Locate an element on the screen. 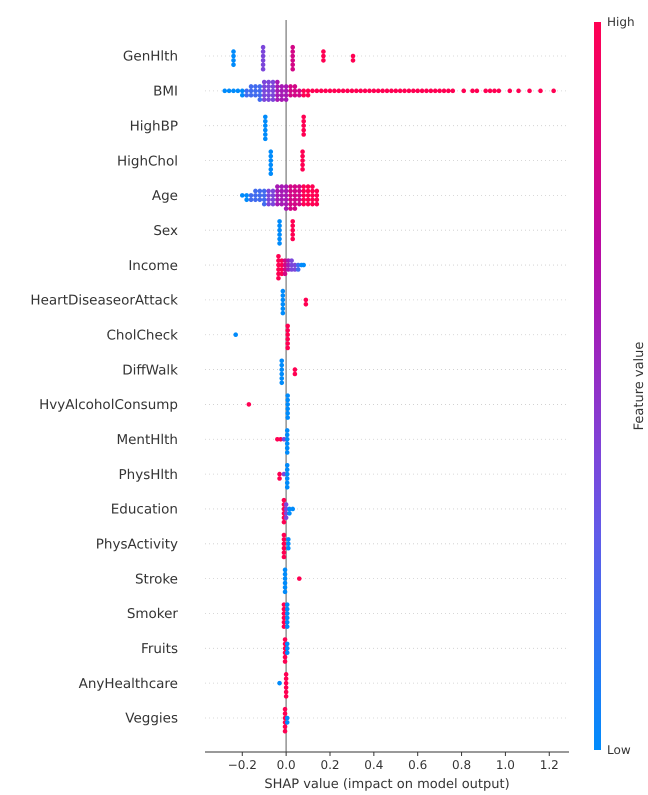 The image size is (648, 795). y-tick-label: HighBP is located at coordinates (154, 126).